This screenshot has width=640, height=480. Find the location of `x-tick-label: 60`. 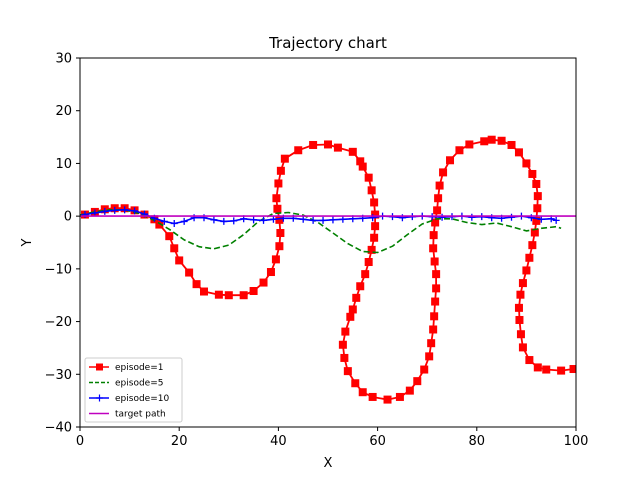

x-tick-label: 60 is located at coordinates (377, 441).